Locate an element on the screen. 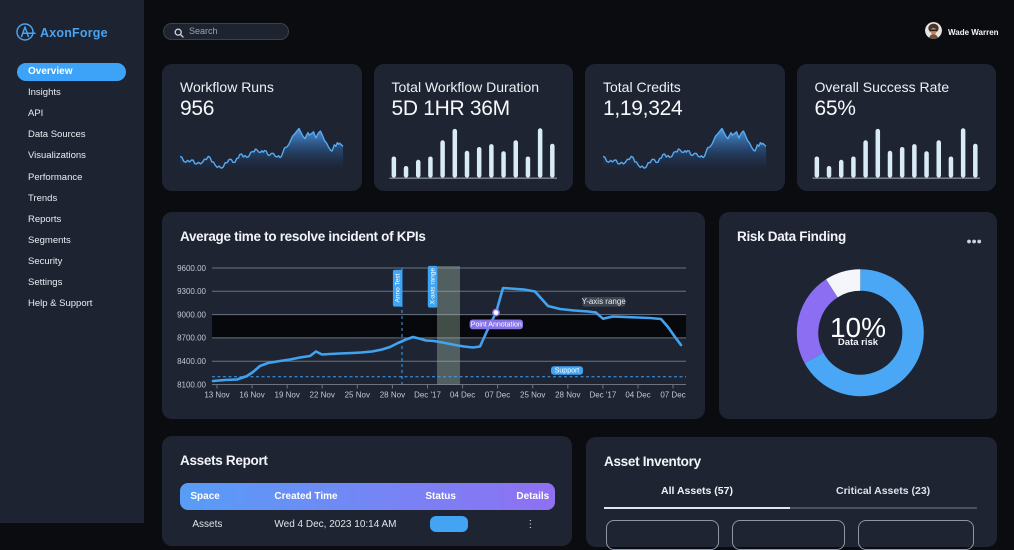 This screenshot has height=550, width=1014. svg-text: 9600.00 is located at coordinates (191, 268).